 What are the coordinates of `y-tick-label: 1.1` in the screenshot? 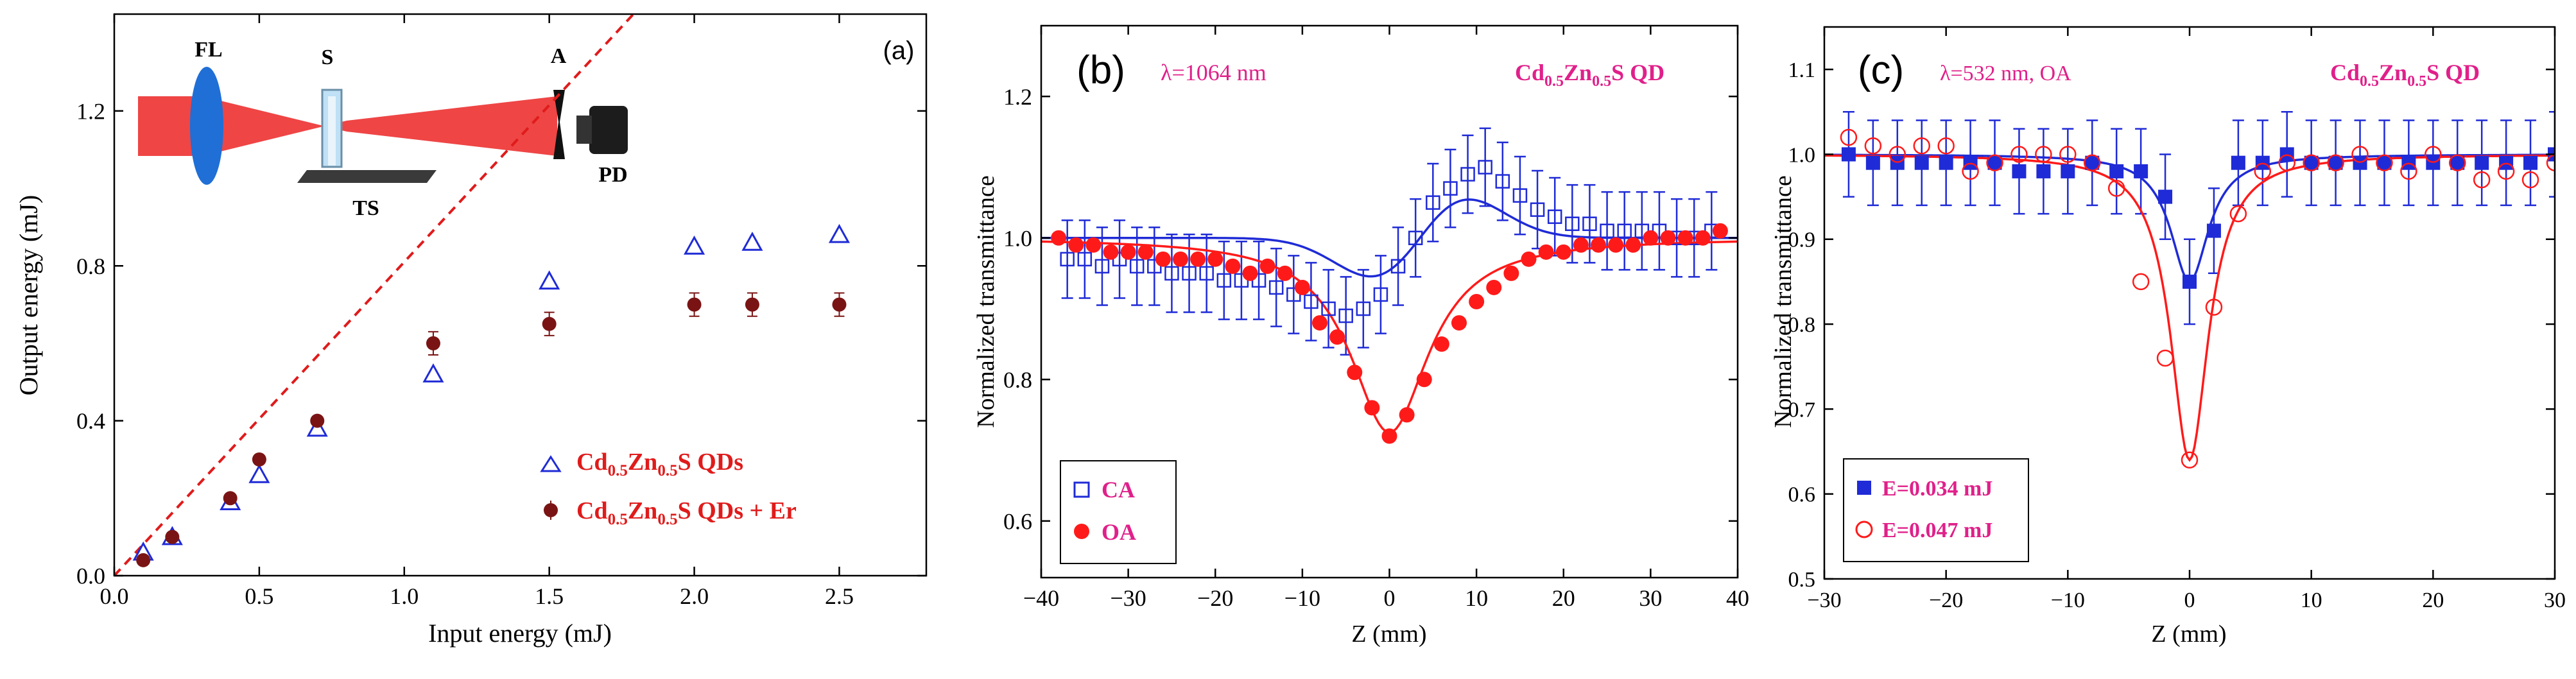 It's located at (1802, 70).